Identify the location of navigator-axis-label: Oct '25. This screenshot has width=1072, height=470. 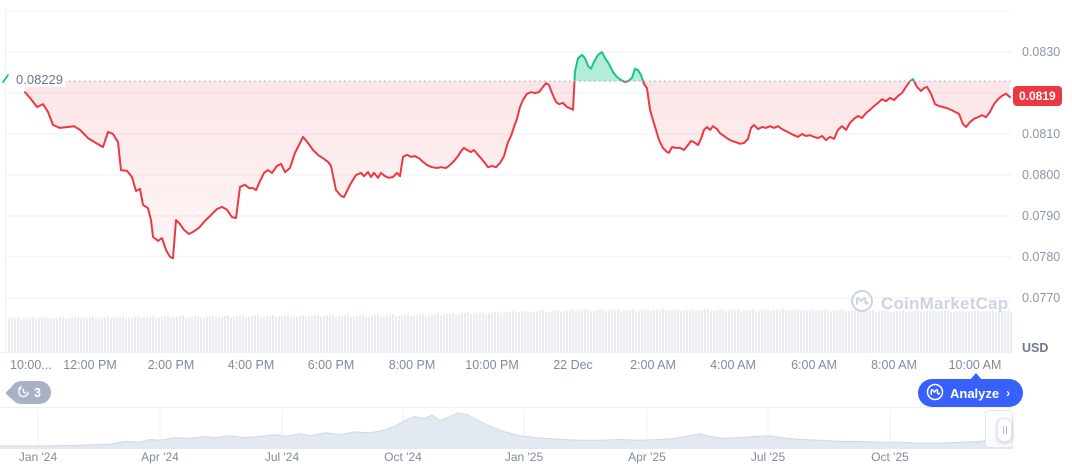
(890, 457).